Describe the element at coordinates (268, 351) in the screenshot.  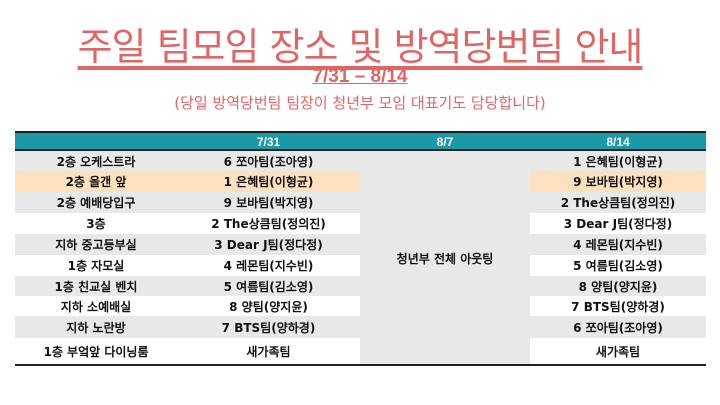
I see `cell-7-31: 새가족팀` at that location.